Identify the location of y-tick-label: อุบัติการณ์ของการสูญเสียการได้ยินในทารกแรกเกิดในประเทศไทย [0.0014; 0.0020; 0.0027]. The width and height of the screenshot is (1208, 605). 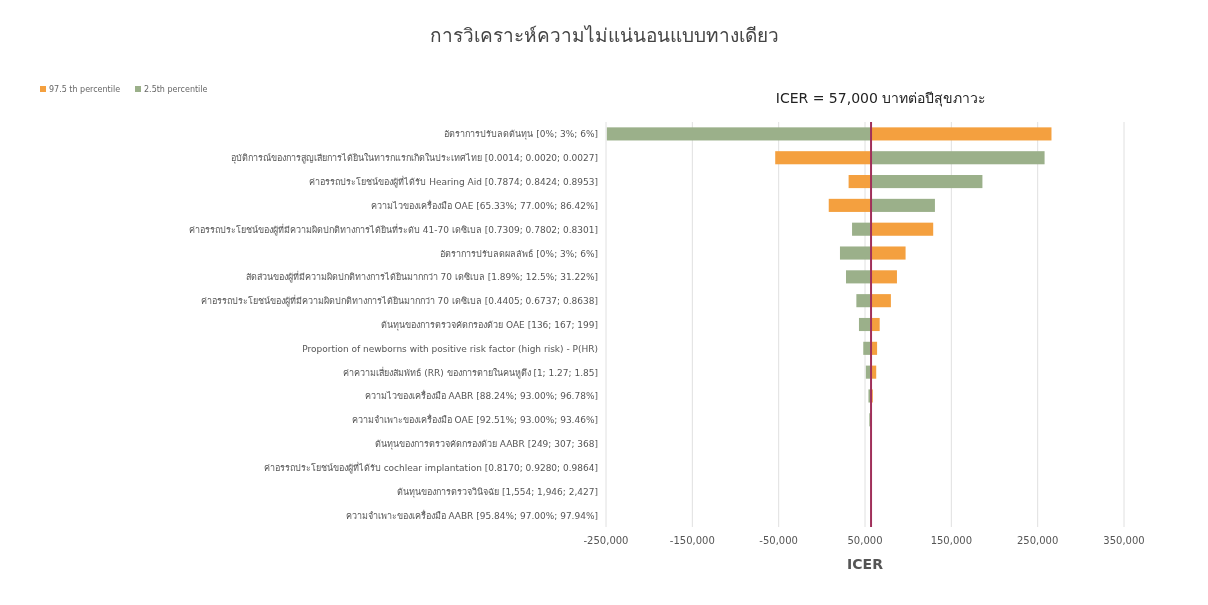
(414, 158).